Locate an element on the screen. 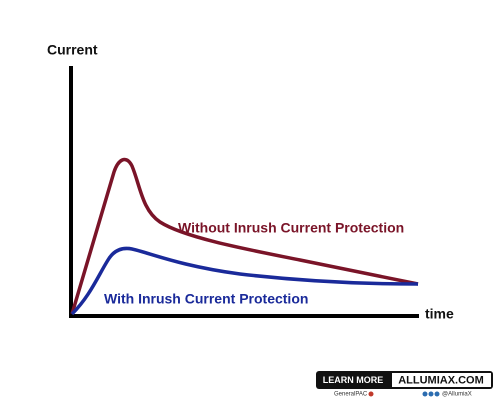  learn-more: LEARN MORE is located at coordinates (353, 380).